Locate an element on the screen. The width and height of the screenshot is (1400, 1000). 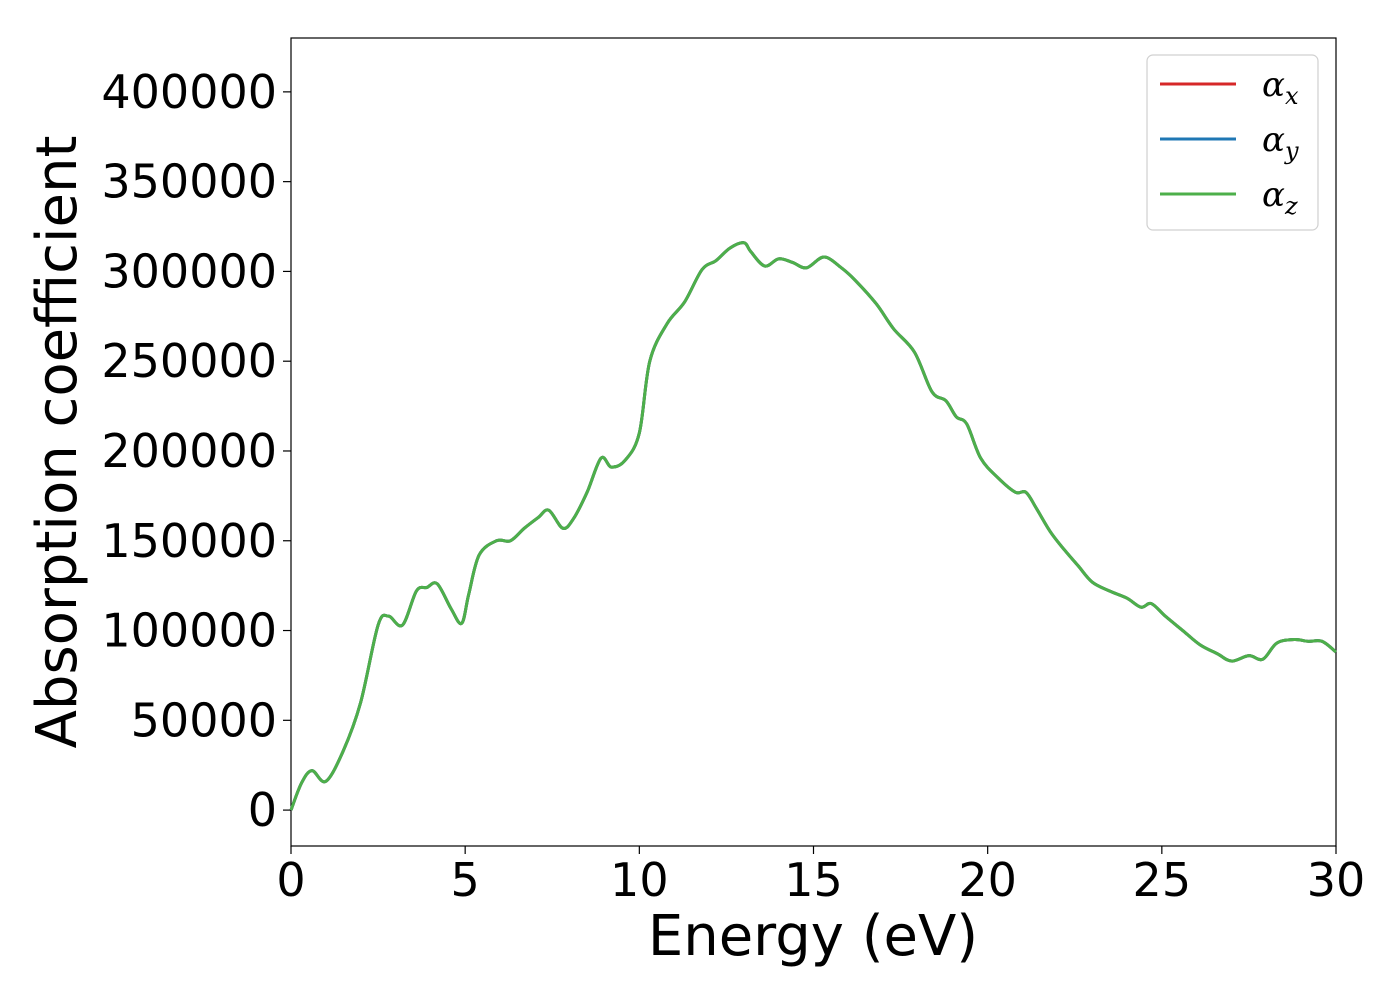
y-axis-label: Absorption coefficient is located at coordinates (57, 442).